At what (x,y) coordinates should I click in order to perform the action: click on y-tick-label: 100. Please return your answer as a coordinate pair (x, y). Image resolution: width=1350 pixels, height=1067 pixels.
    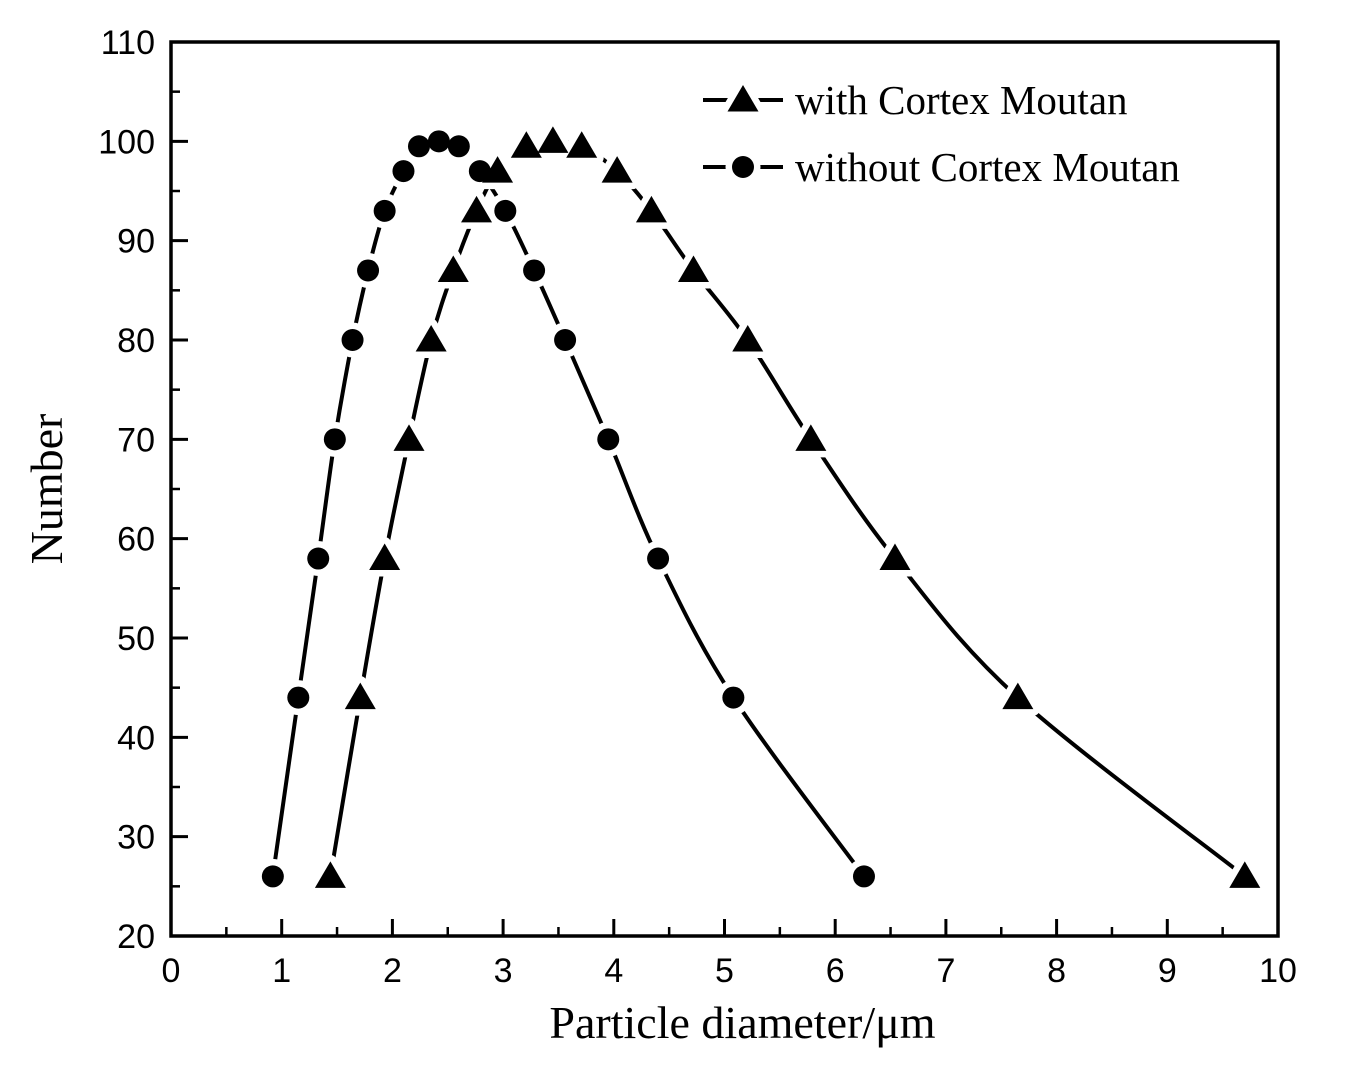
    Looking at the image, I should click on (126, 142).